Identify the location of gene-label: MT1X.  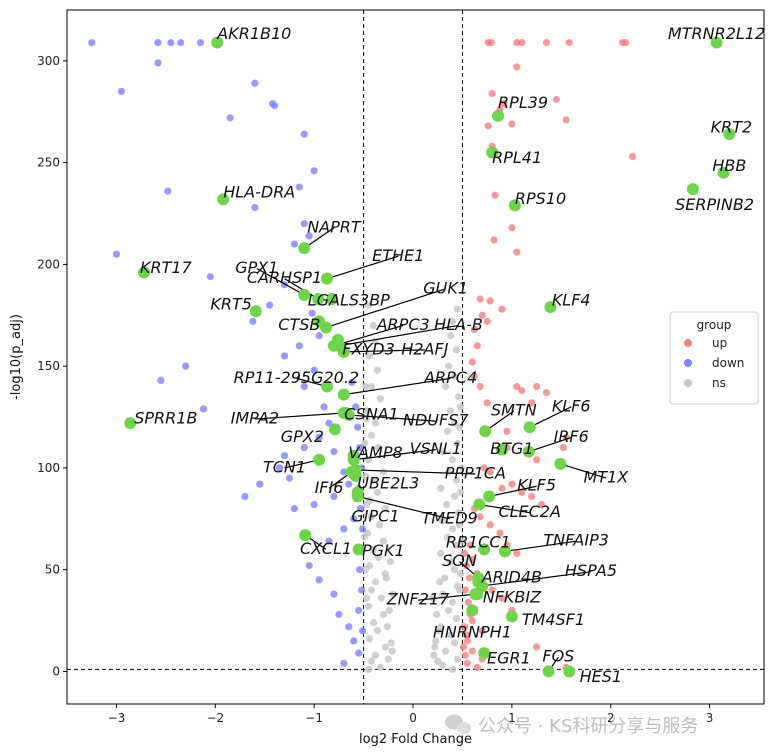
(606, 477).